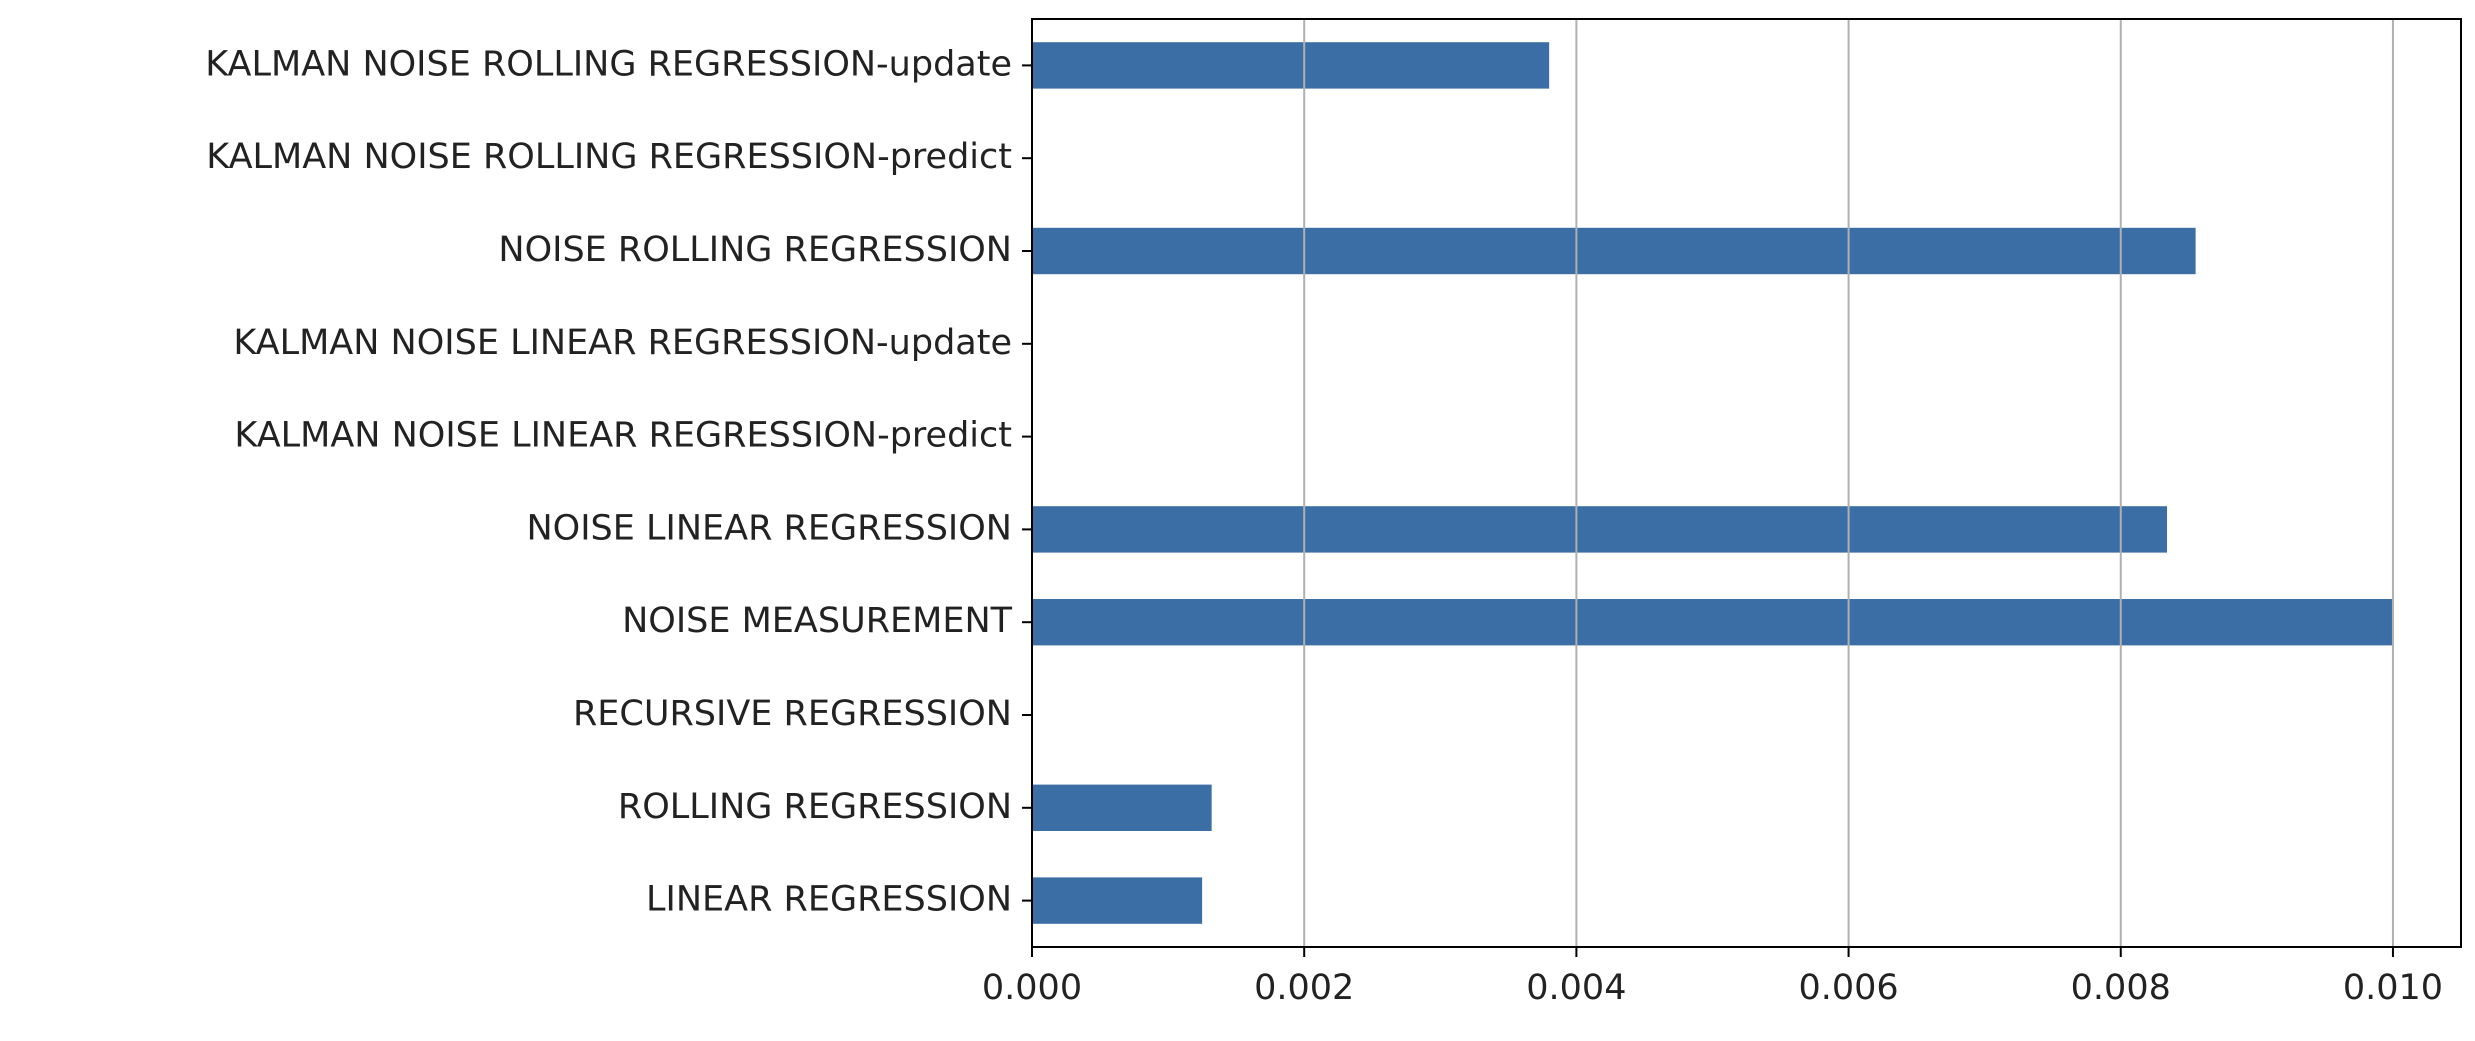 This screenshot has height=1041, width=2475. Describe the element at coordinates (770, 528) in the screenshot. I see `y-tick-label: NOISE LINEAR REGRESSION` at that location.